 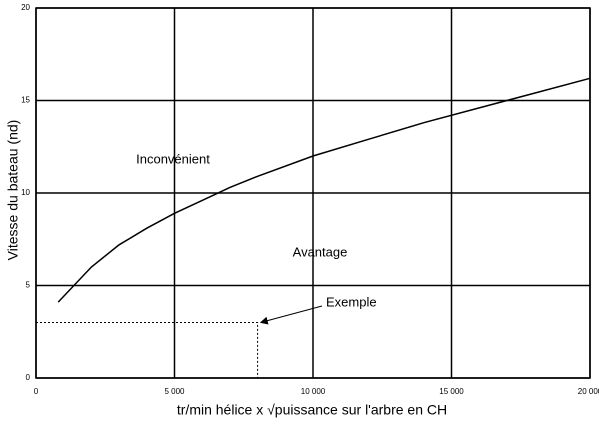 I want to click on x-tick-label: 10 000, so click(x=313, y=391).